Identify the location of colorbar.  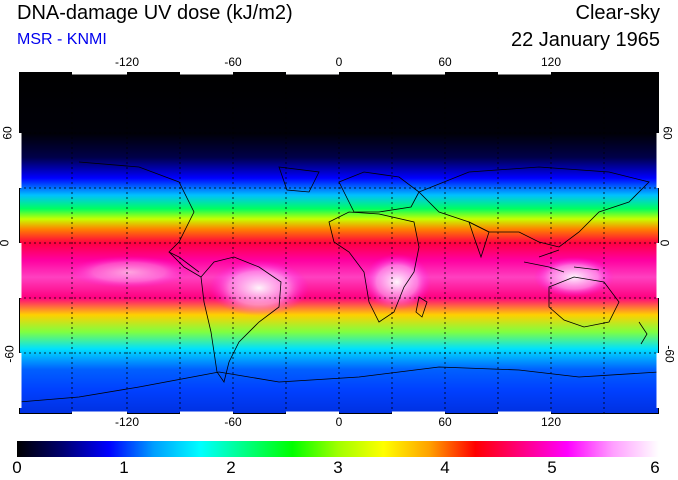
(338, 449).